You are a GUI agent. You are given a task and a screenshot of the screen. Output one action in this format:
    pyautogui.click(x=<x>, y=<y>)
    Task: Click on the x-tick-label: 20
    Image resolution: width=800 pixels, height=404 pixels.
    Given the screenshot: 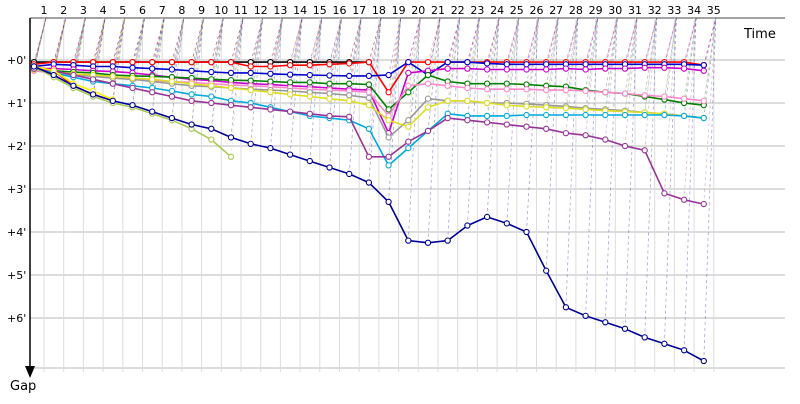 What is the action you would take?
    pyautogui.click(x=418, y=10)
    